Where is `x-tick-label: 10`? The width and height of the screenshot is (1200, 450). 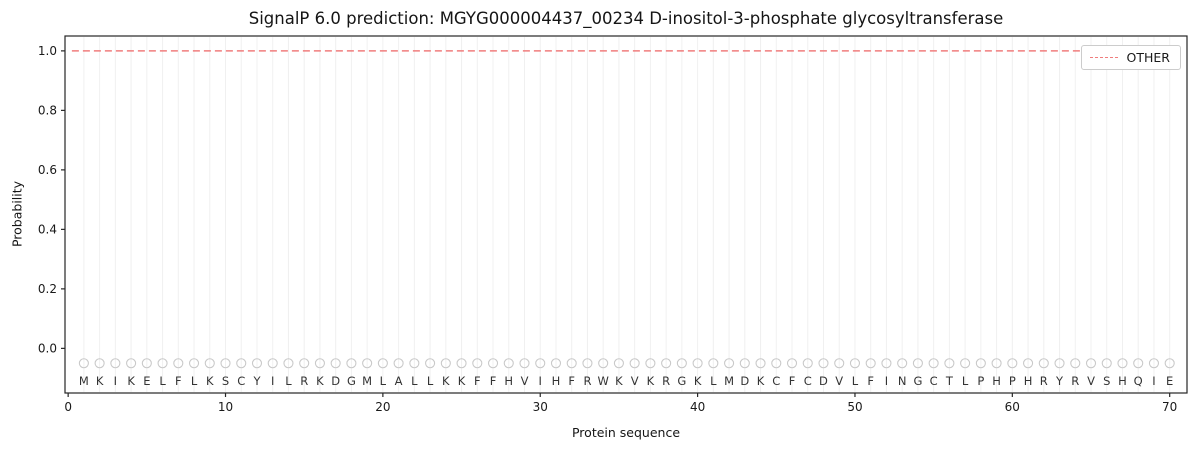
x-tick-label: 10 is located at coordinates (225, 407).